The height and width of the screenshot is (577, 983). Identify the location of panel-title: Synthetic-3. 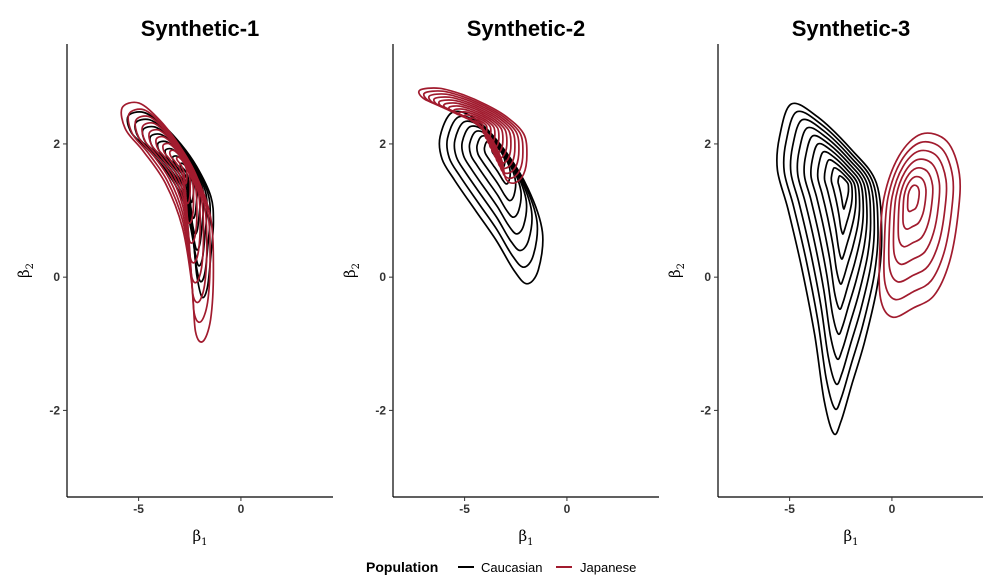
(851, 28).